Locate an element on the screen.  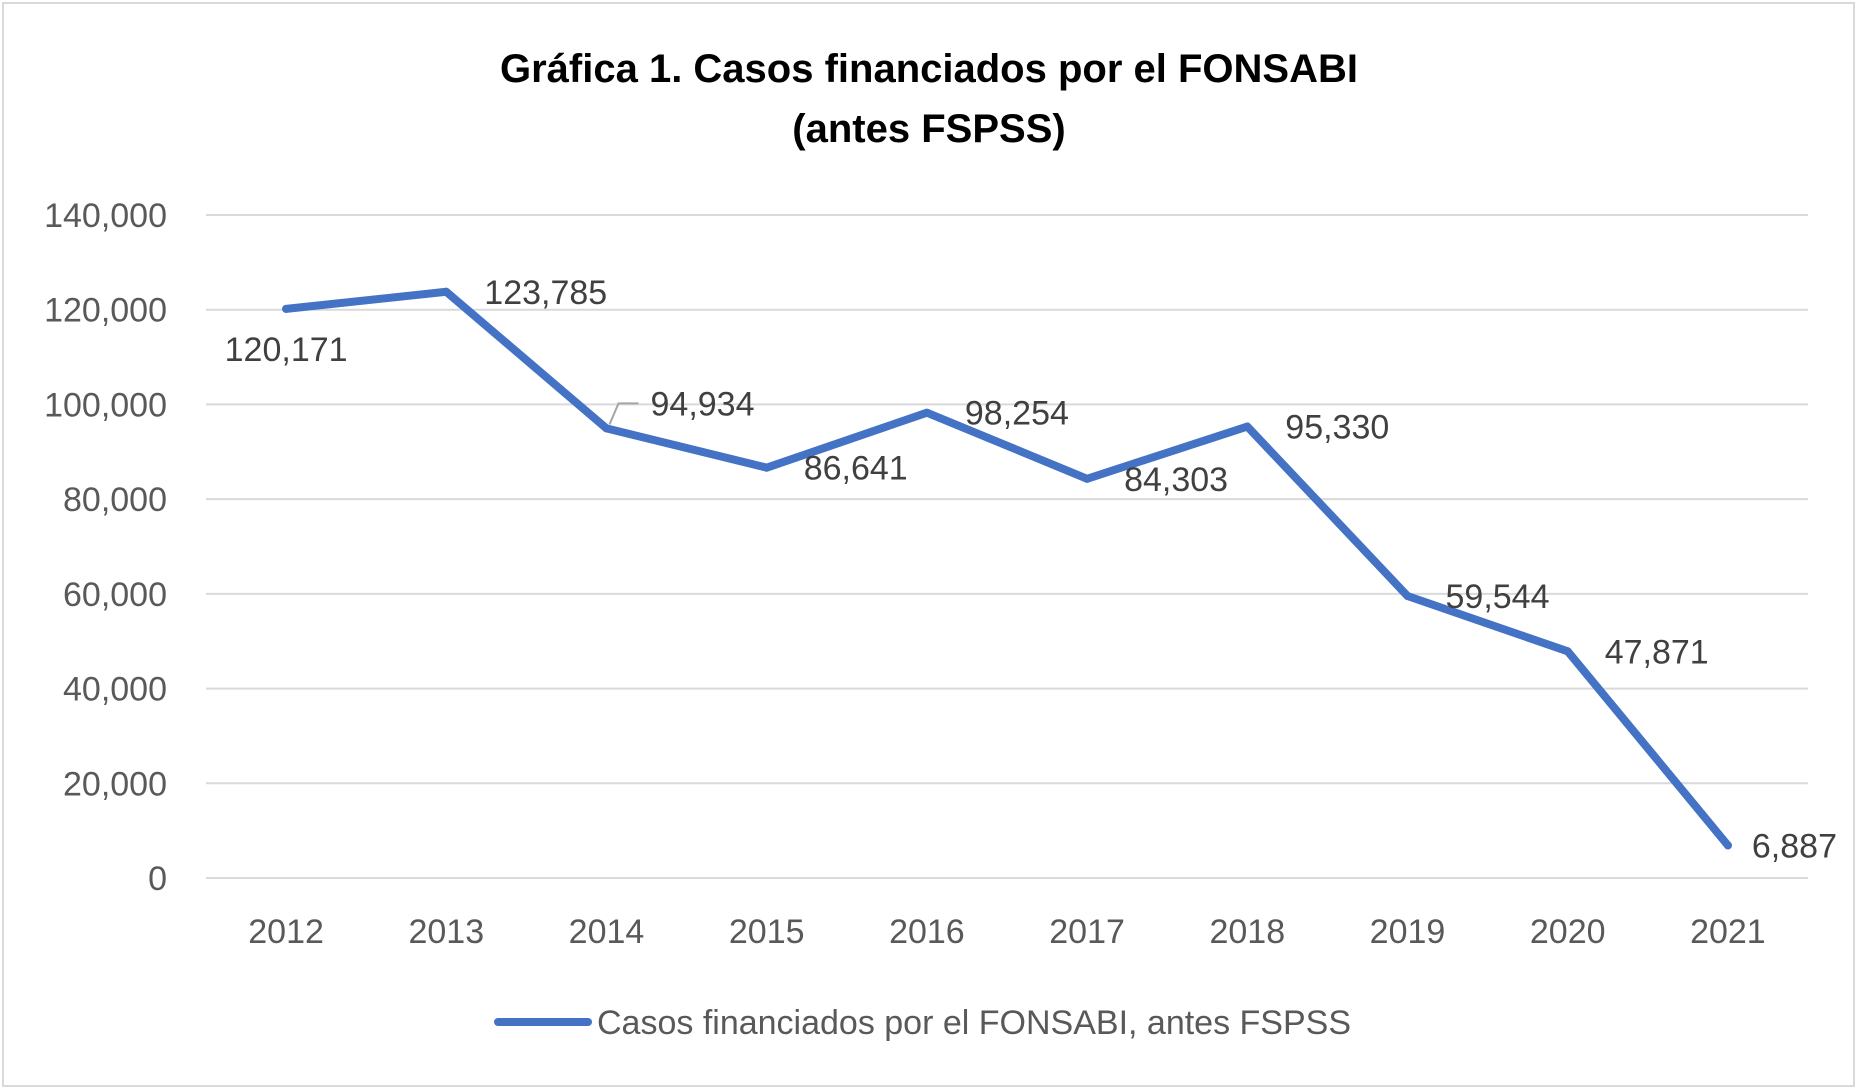
data-label: 95,330 is located at coordinates (1337, 428).